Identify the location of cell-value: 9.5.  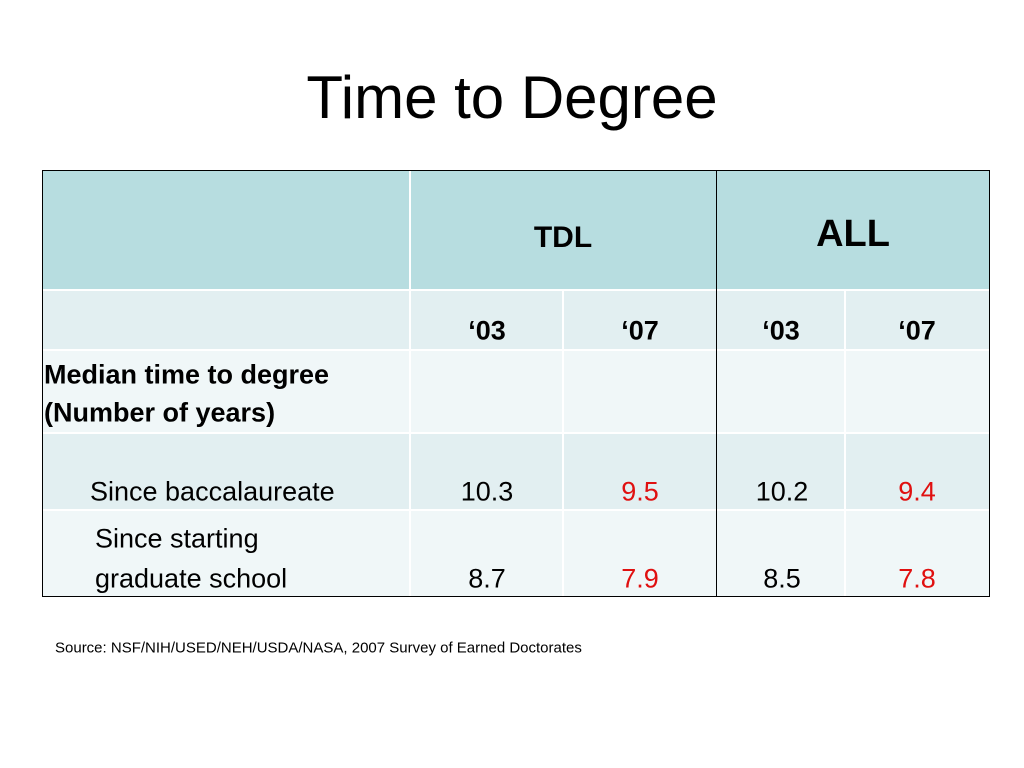
(640, 491).